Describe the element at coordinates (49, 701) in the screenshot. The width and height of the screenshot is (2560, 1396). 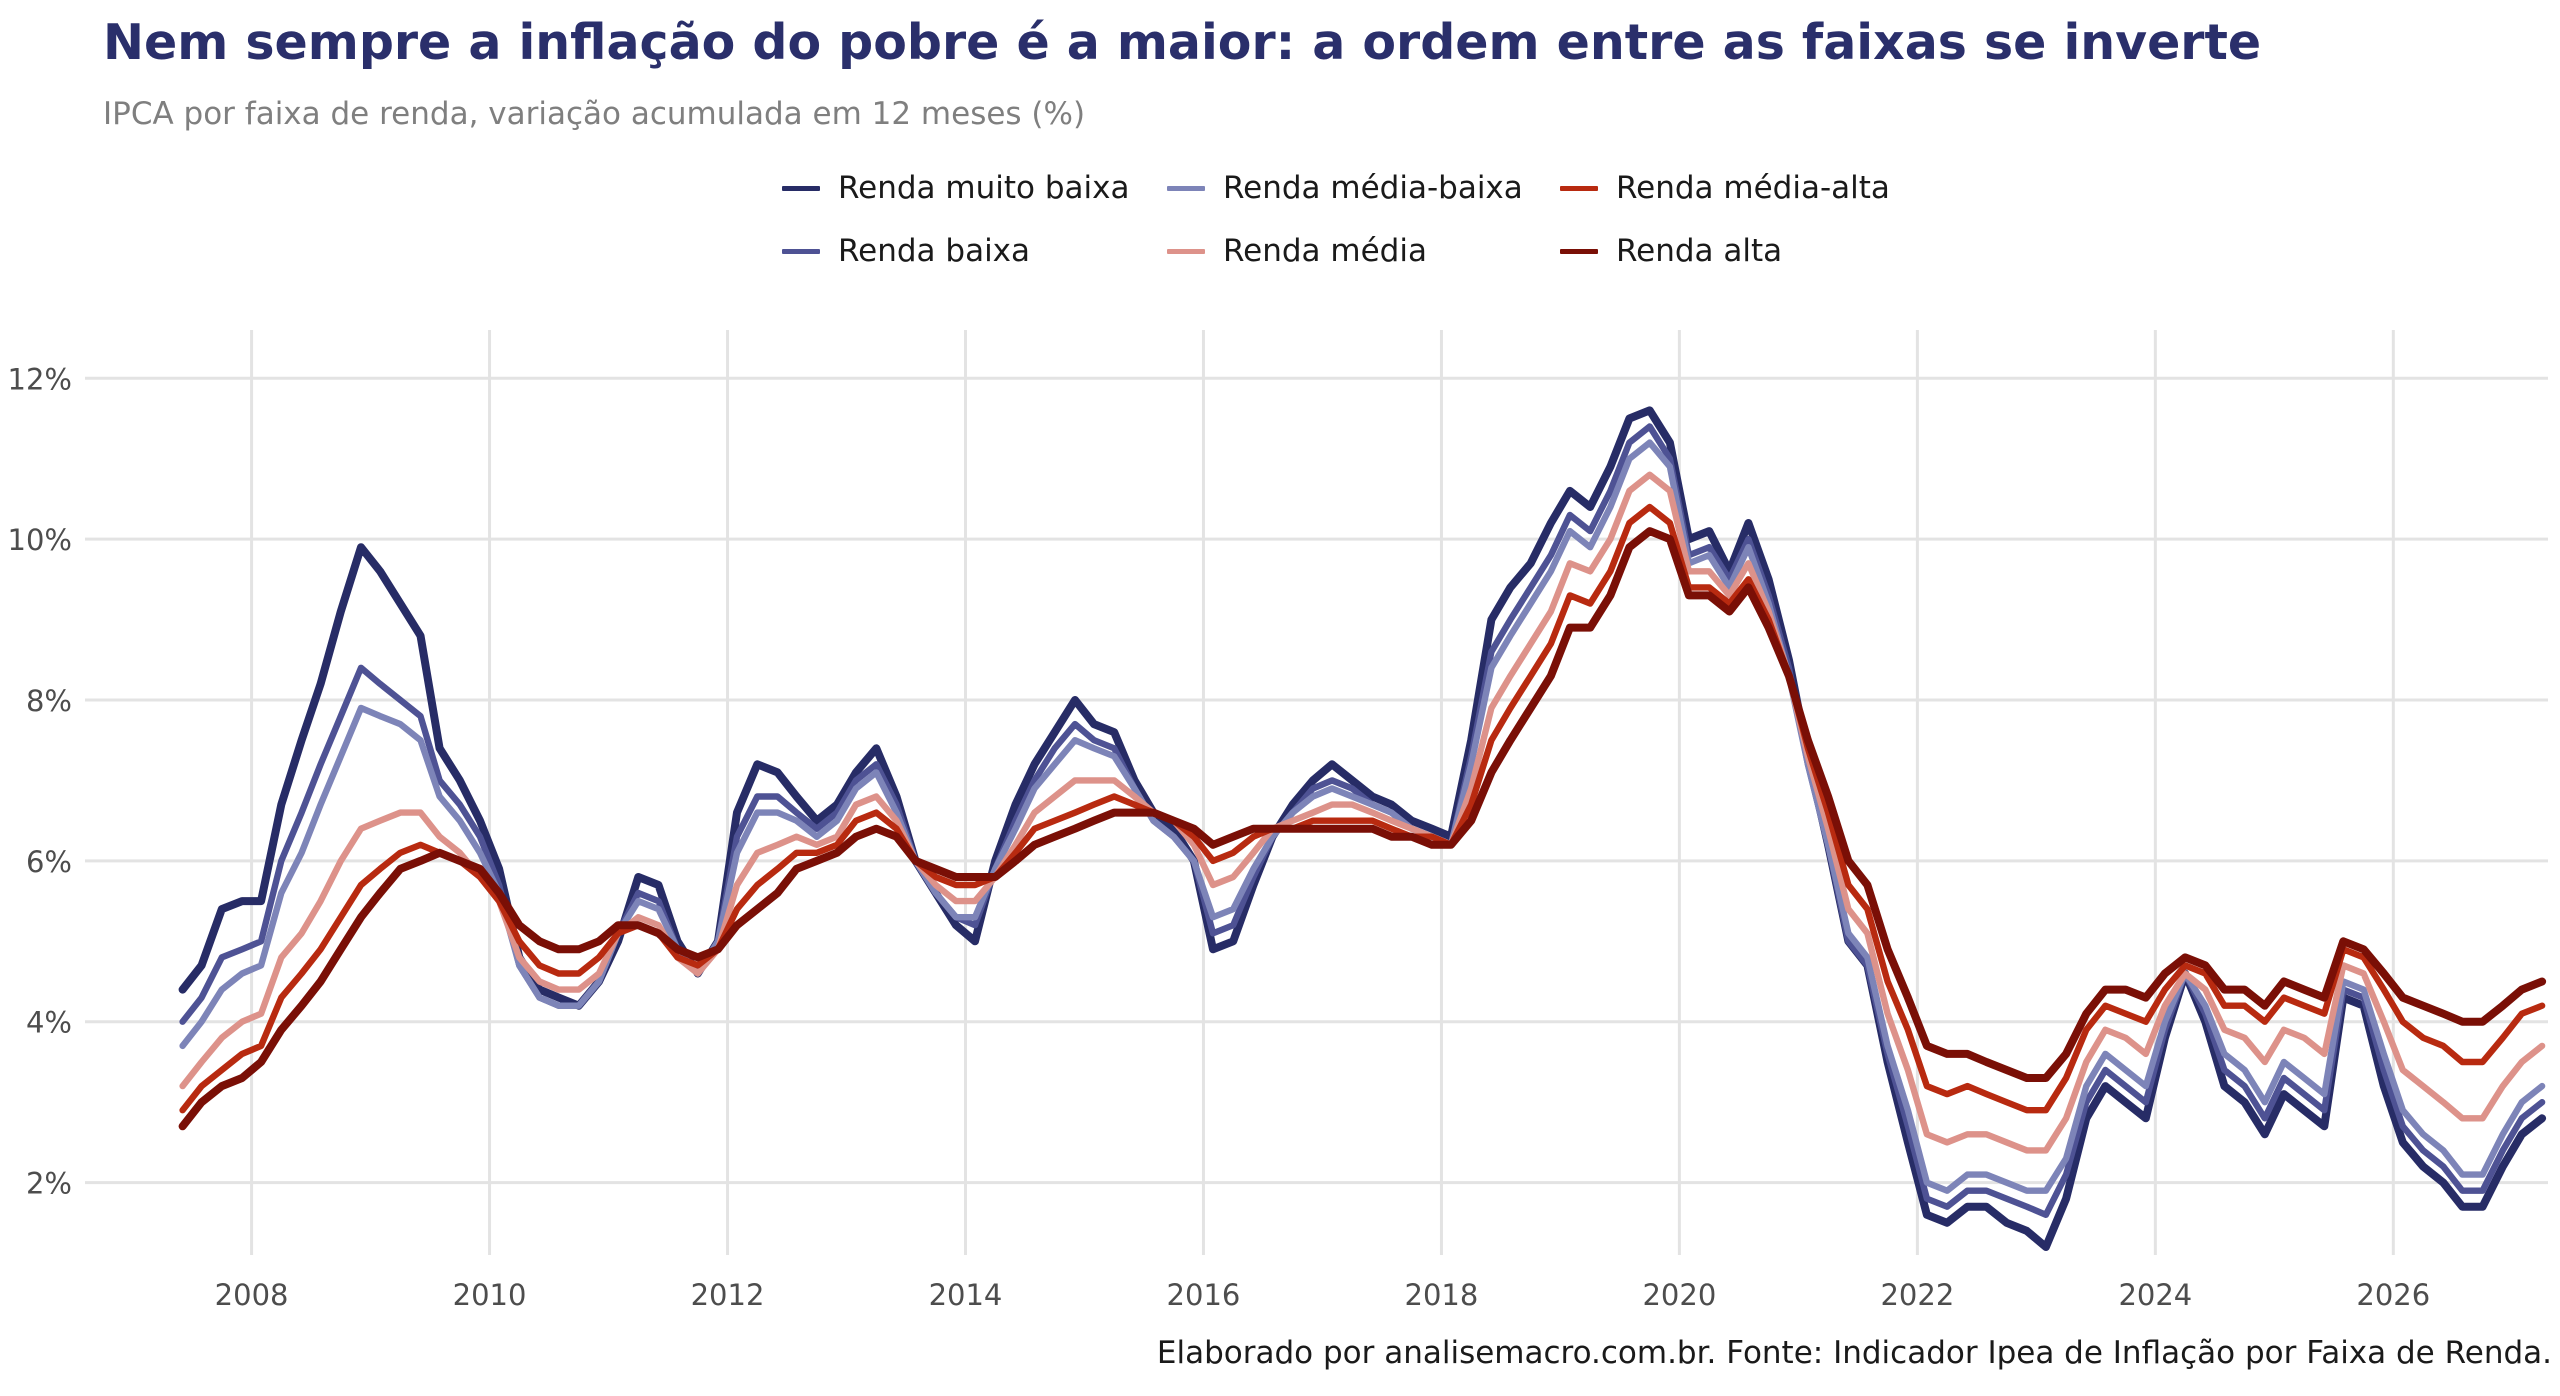
I see `y-tick-label: 8%` at that location.